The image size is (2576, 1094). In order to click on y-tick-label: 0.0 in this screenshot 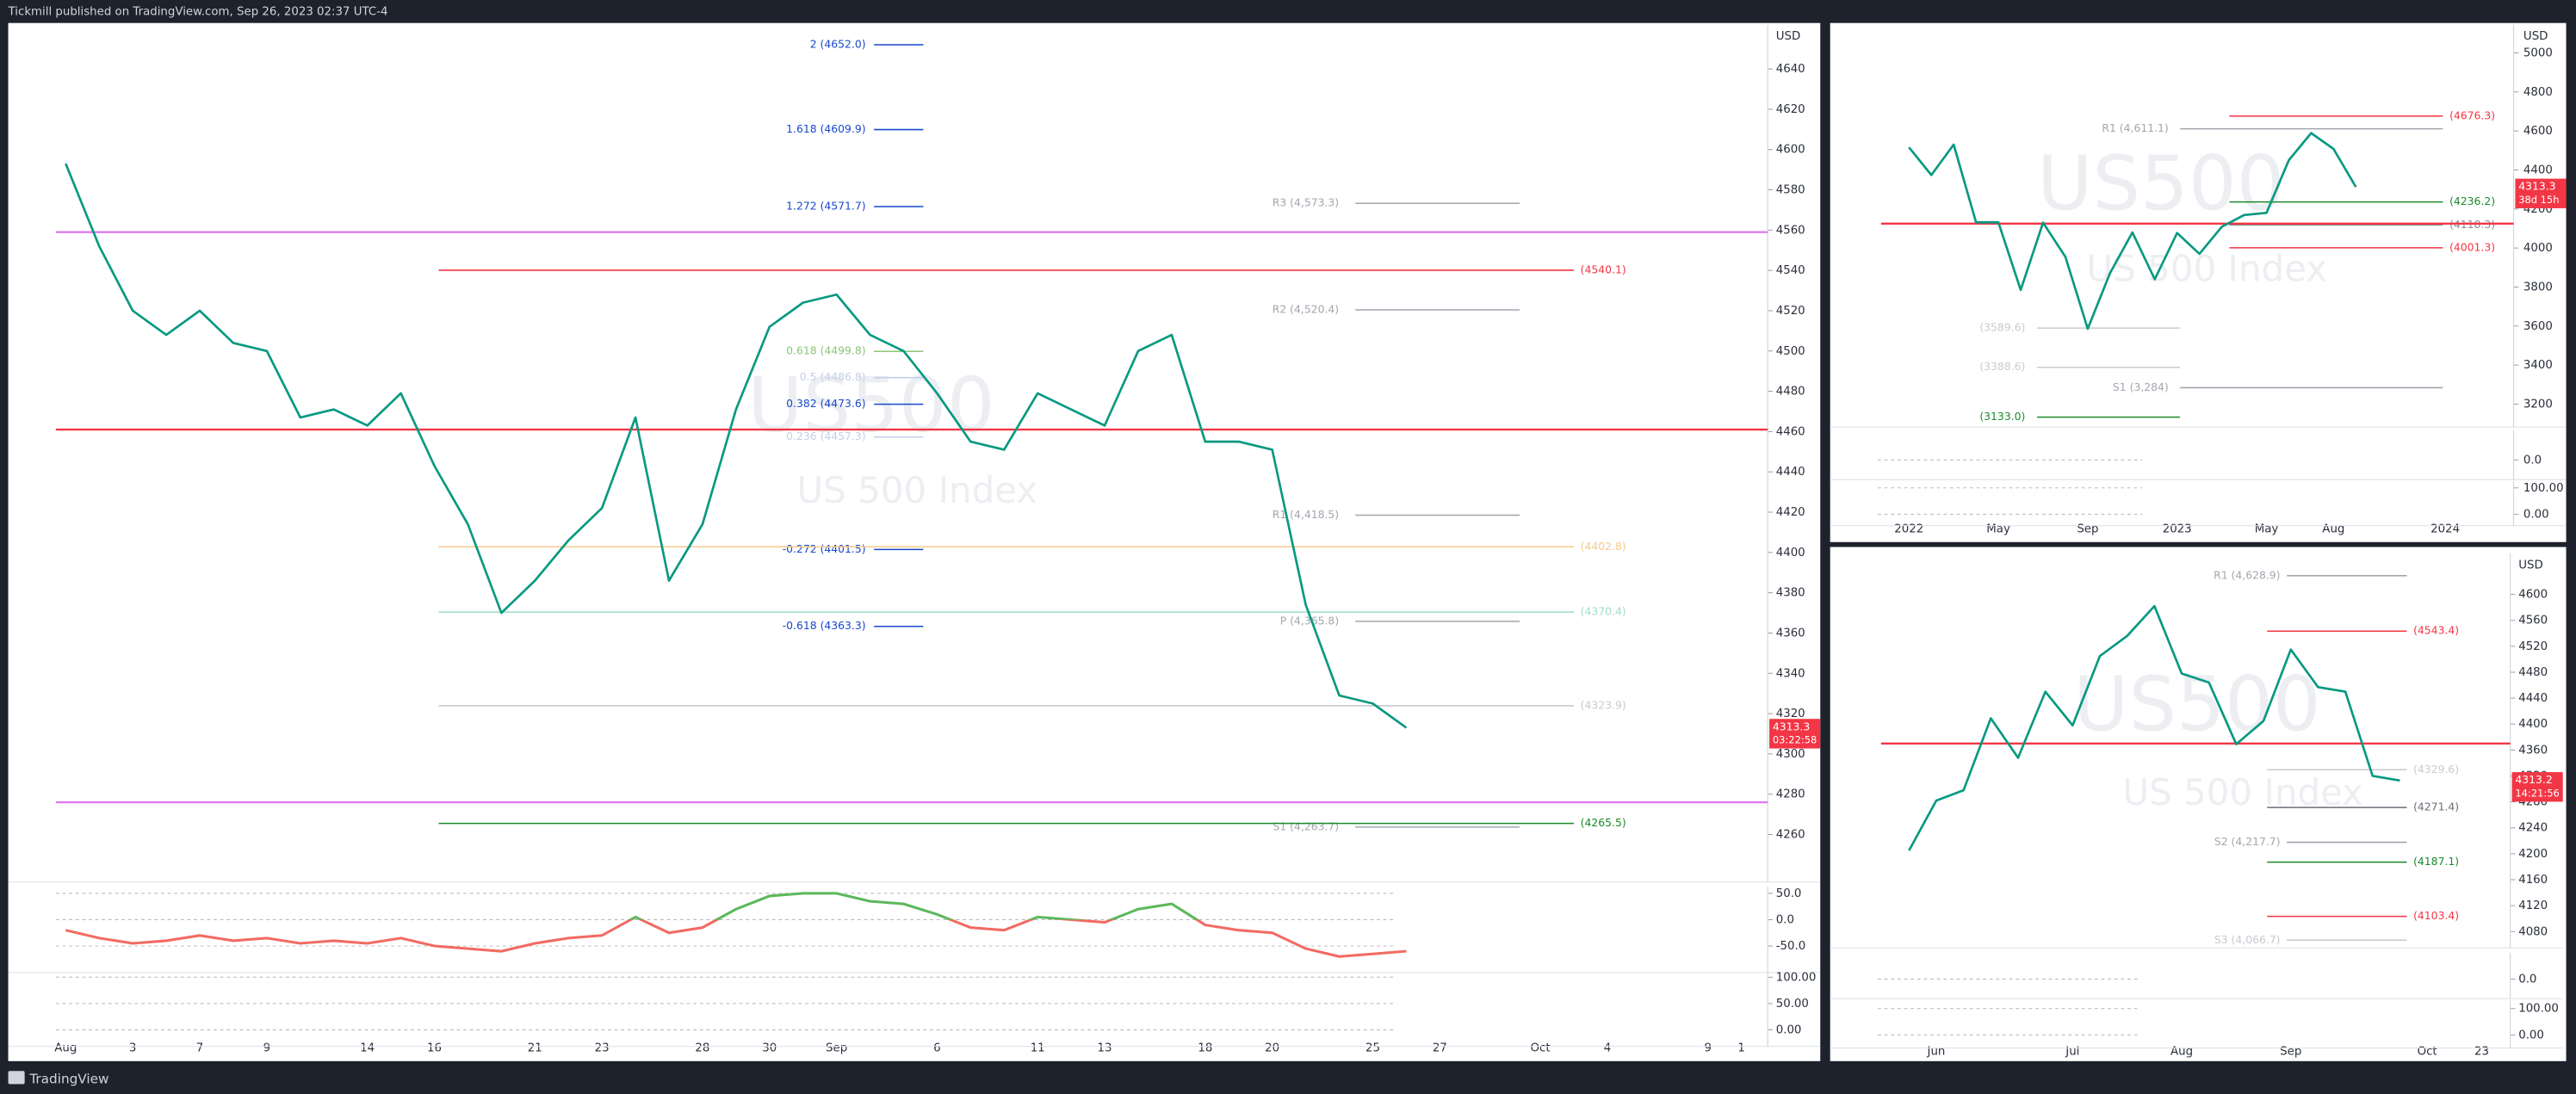, I will do `click(2532, 460)`.